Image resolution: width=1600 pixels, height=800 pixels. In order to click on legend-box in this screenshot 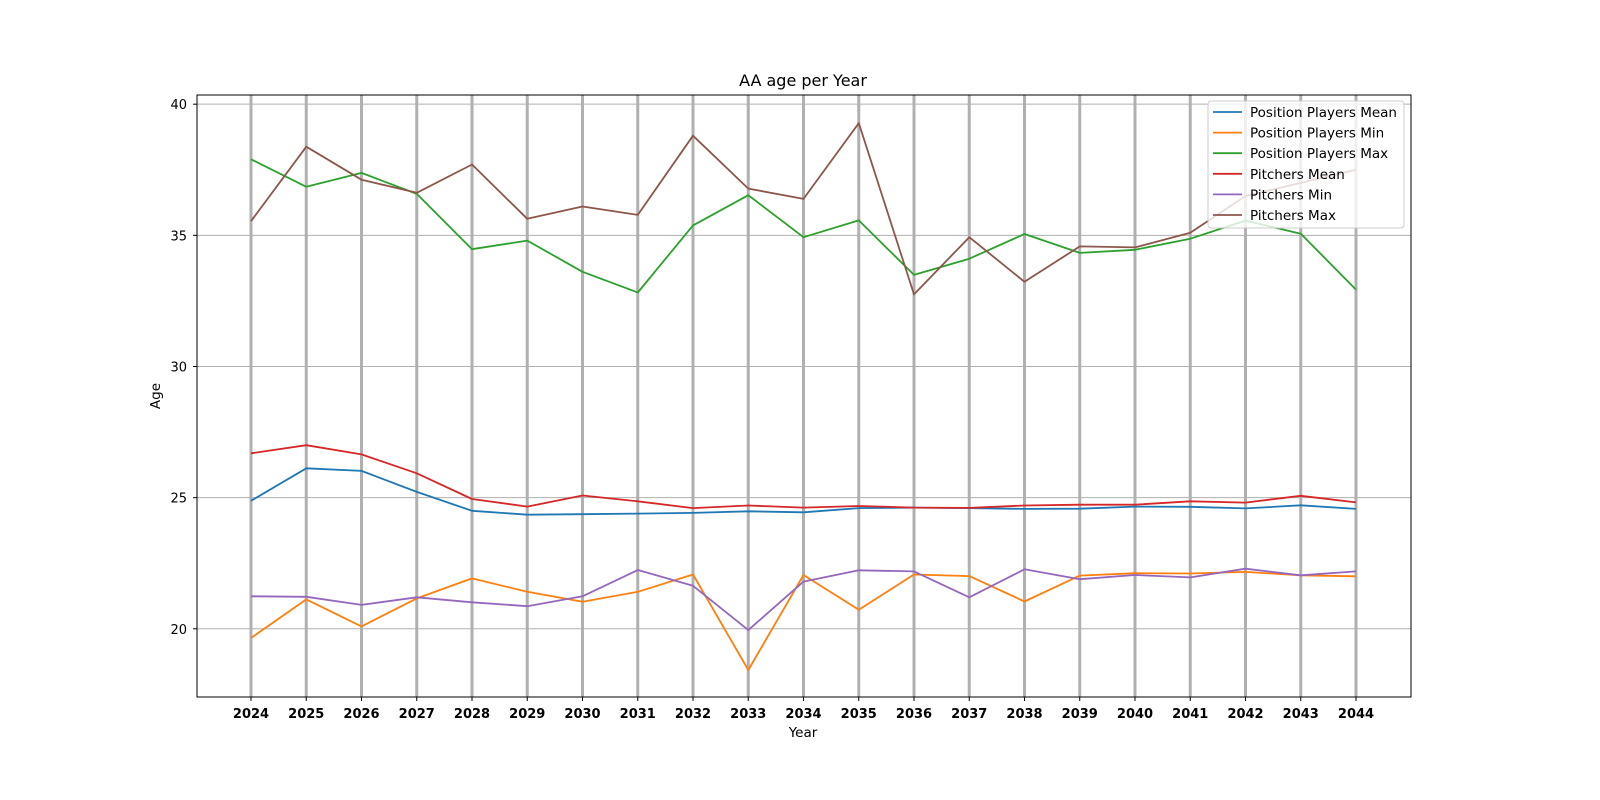, I will do `click(1306, 164)`.